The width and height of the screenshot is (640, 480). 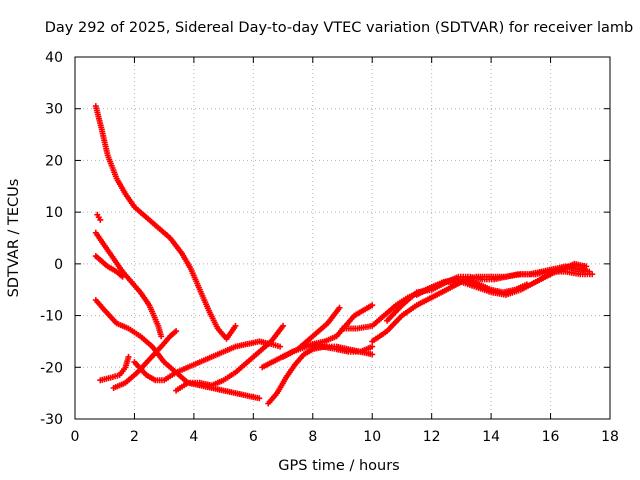 What do you see at coordinates (54, 110) in the screenshot?
I see `y-tick-label: 30` at bounding box center [54, 110].